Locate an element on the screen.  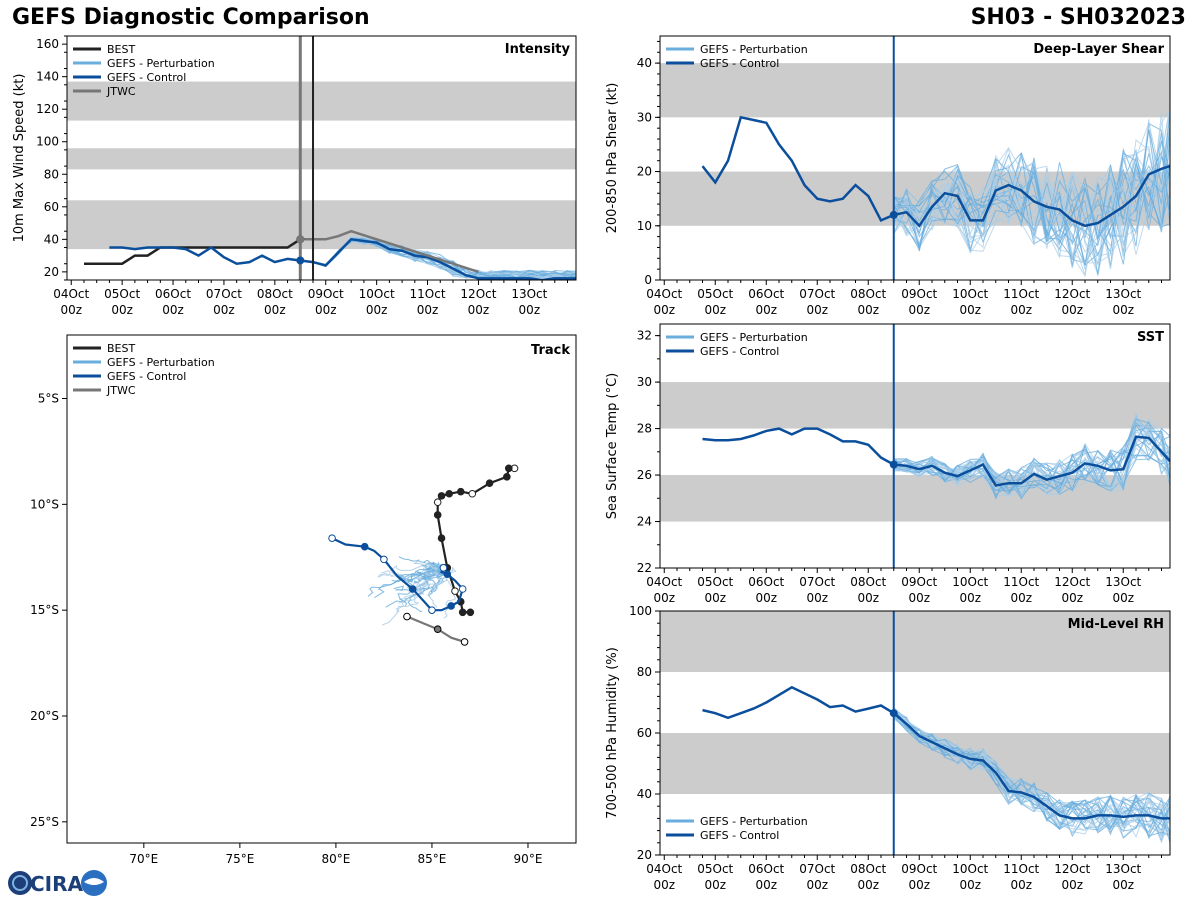
shear-xtick-label-day: 07Oct is located at coordinates (817, 294).